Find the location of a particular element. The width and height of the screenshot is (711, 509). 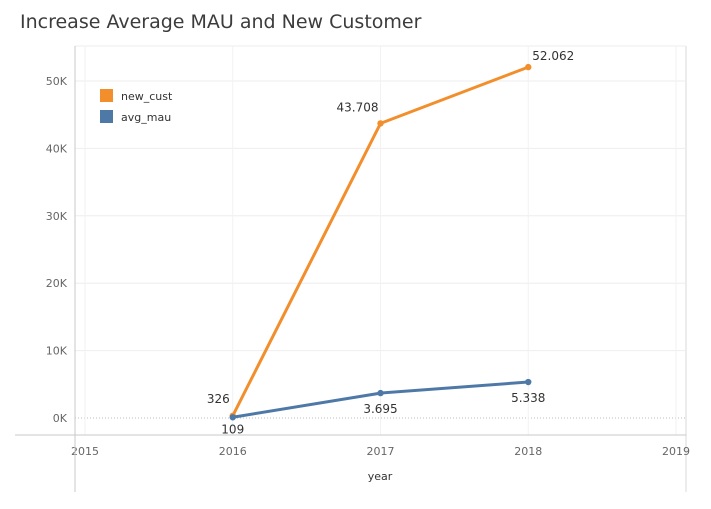

legend-swatch-avg_mau is located at coordinates (106, 116).